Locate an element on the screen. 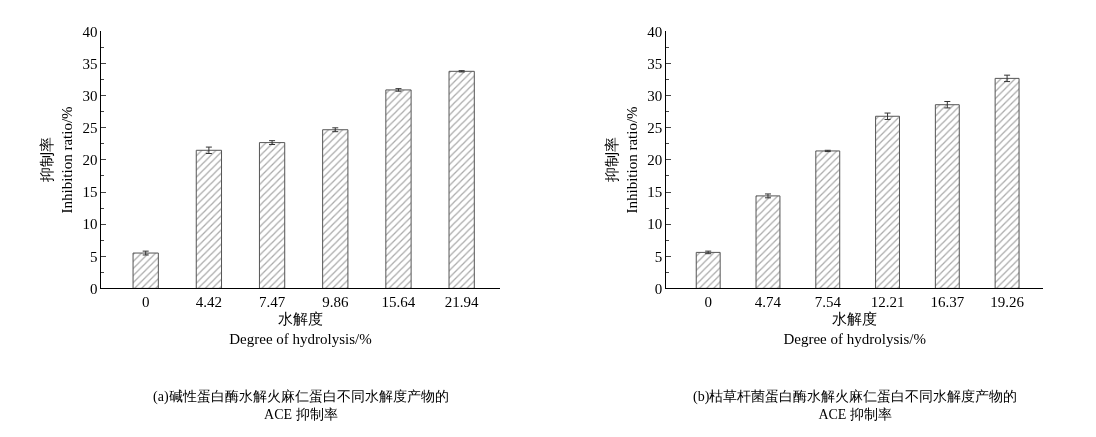 The height and width of the screenshot is (437, 1096). x-tick-label: 19.26 is located at coordinates (1007, 302).